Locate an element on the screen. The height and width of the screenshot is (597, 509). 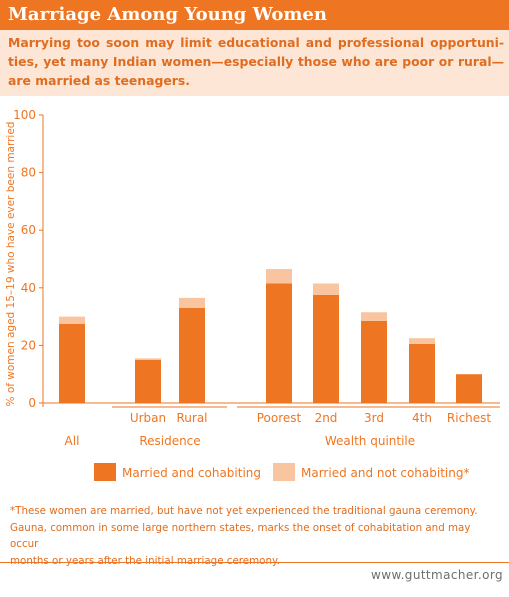
x-tick-label: 4th is located at coordinates (422, 418).